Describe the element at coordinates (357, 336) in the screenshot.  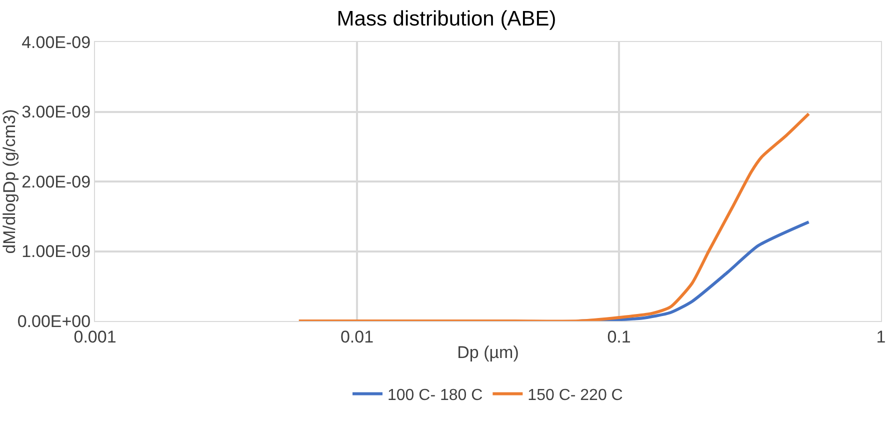
I see `x-tick-label: 0.01` at that location.